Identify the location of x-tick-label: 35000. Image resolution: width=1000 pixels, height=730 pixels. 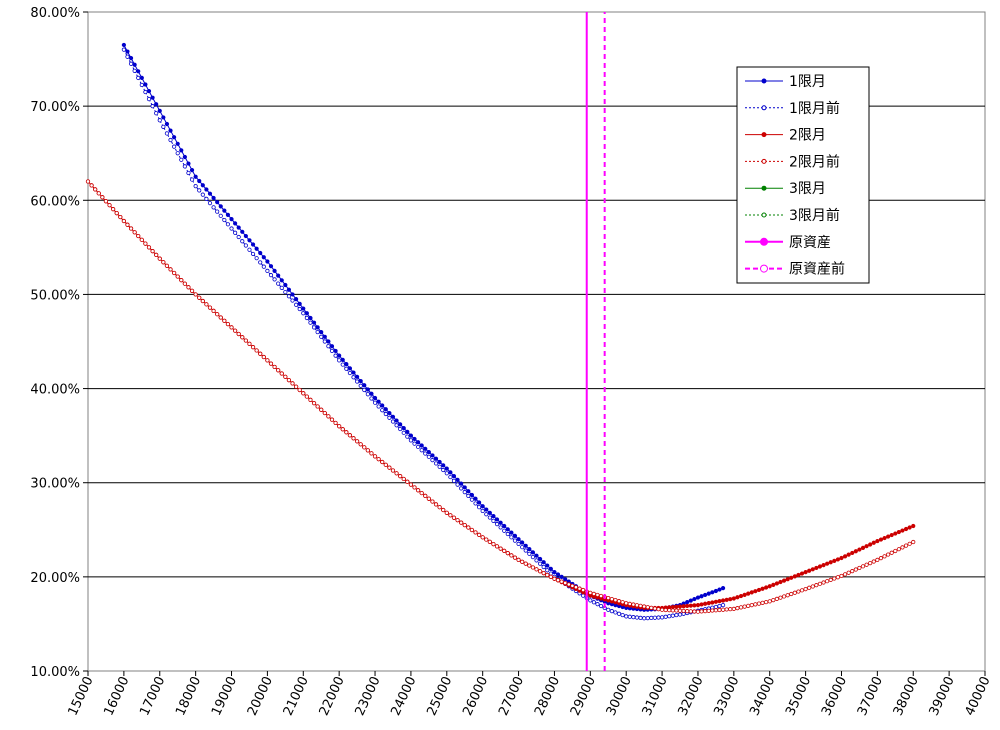
(798, 696).